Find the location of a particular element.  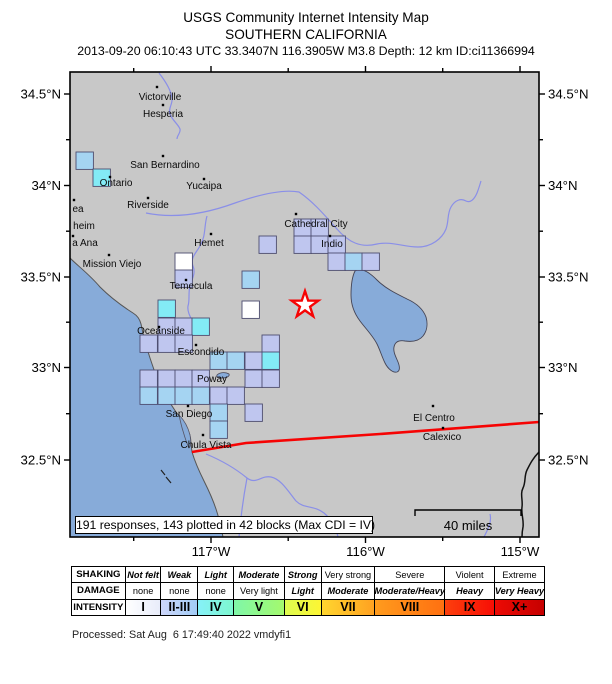

legend-intensity-cell: IV is located at coordinates (216, 606).